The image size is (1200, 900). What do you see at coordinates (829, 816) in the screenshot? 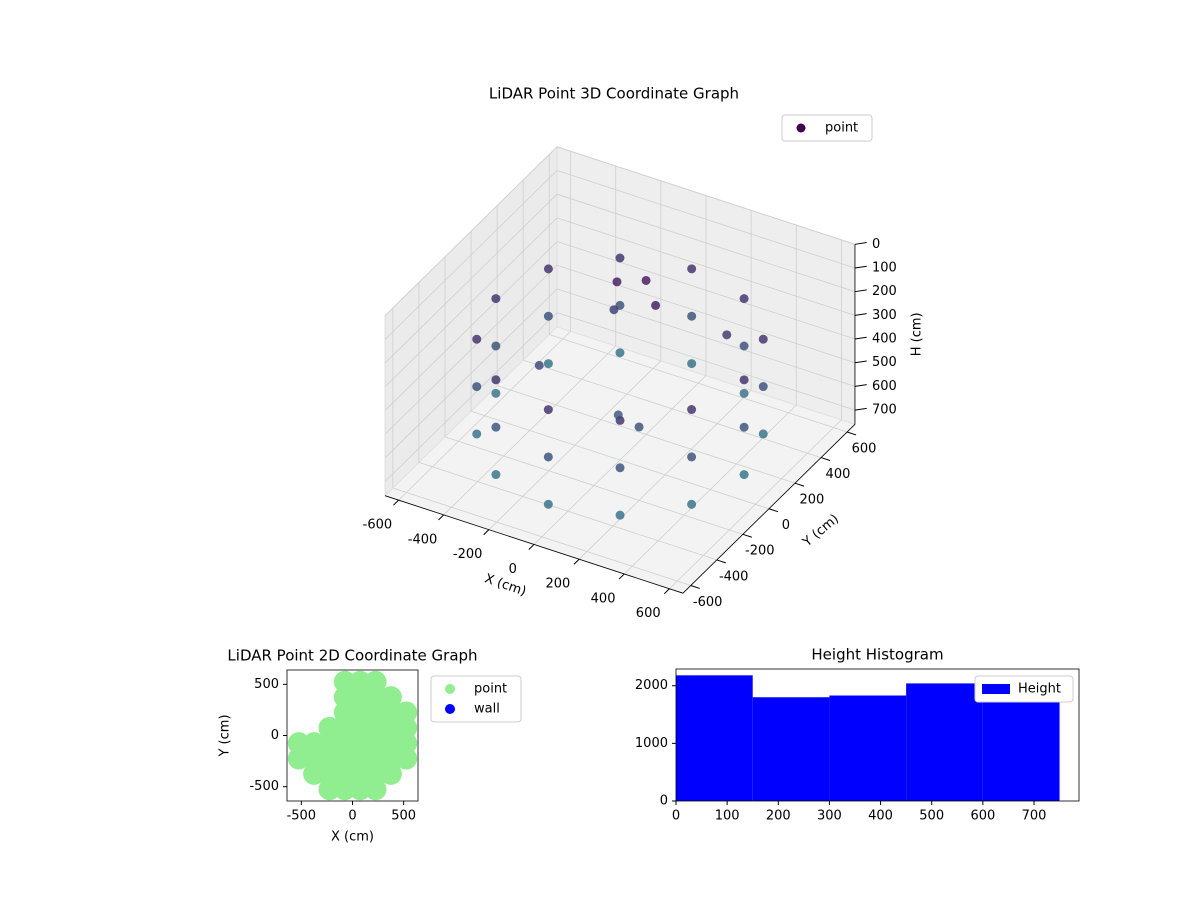
I see `x-tick-label: 300` at bounding box center [829, 816].